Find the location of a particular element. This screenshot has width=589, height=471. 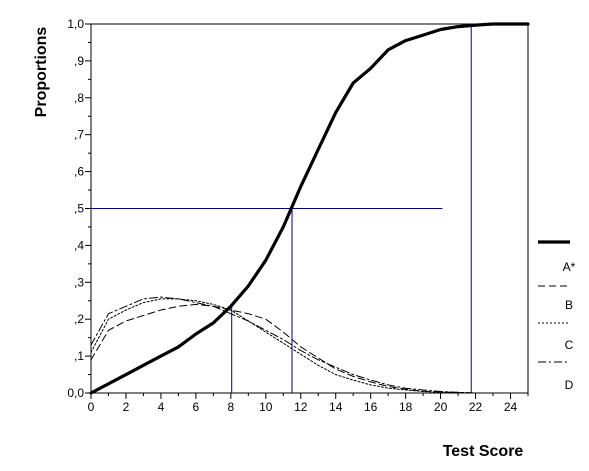

y-tick-label: 0,0 is located at coordinates (75, 393).